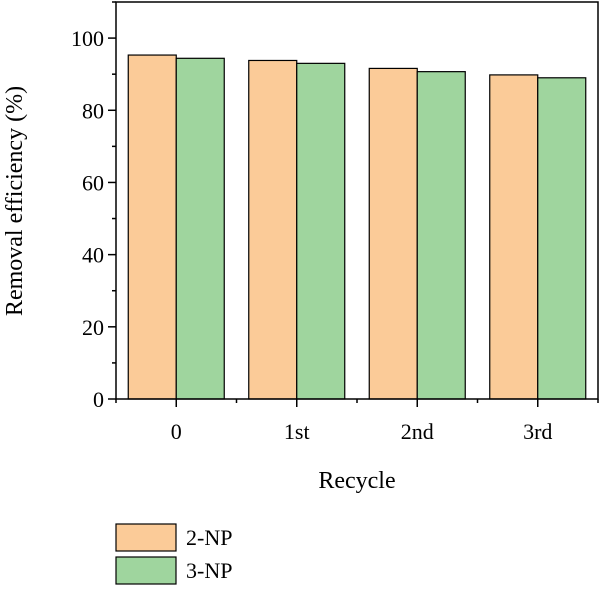 This screenshot has height=590, width=600. What do you see at coordinates (173, 554) in the screenshot?
I see `legend: 2-NP 3-NP` at bounding box center [173, 554].